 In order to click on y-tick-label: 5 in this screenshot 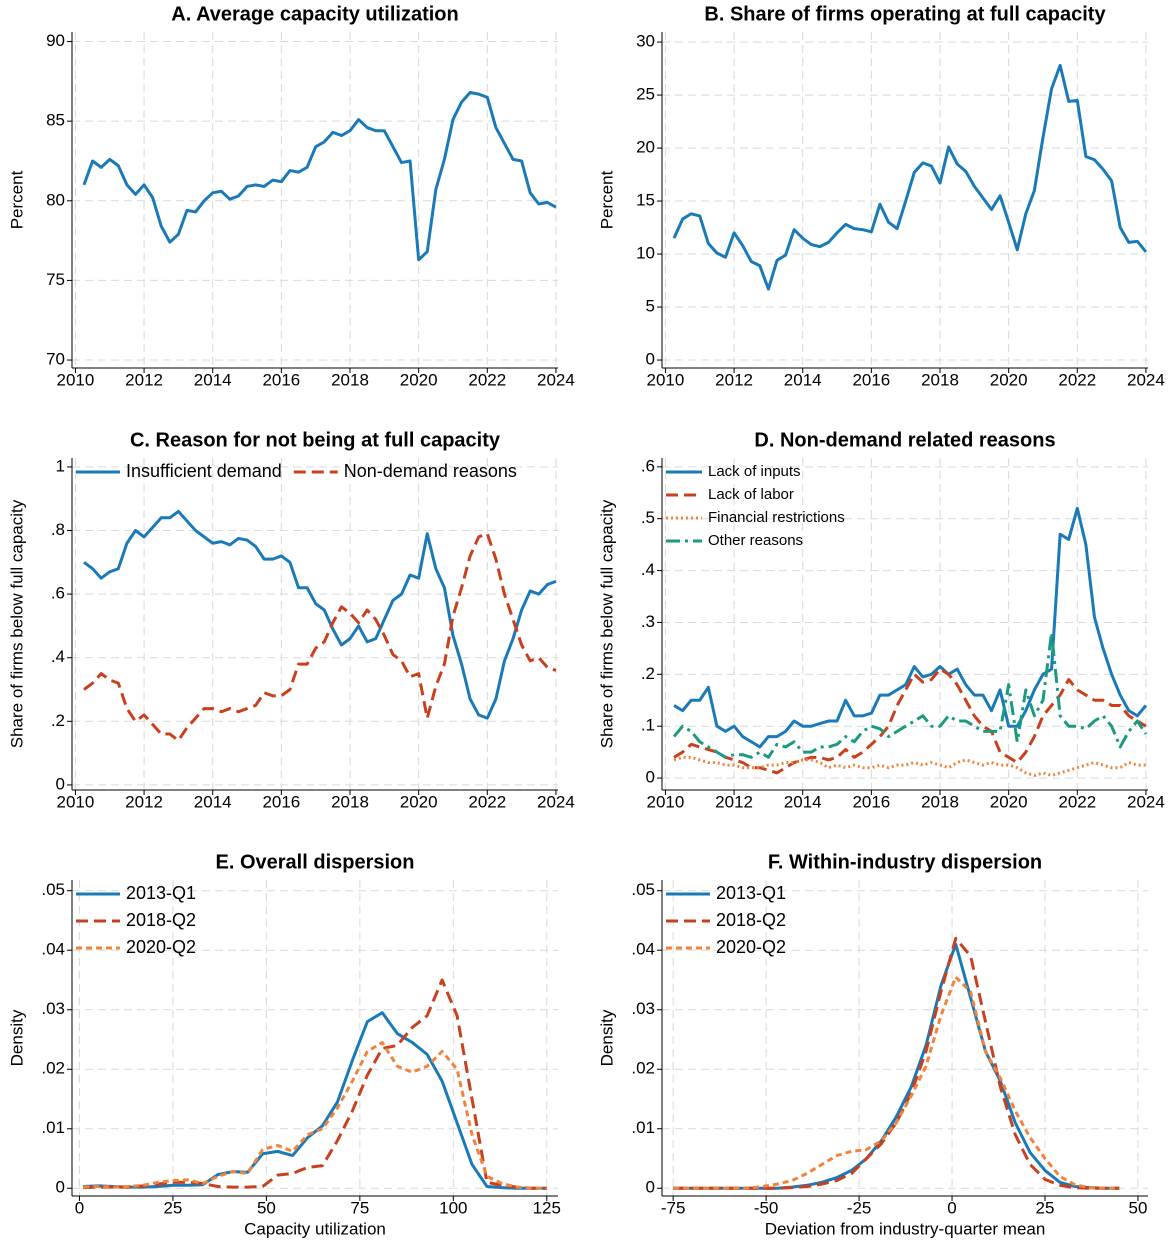, I will do `click(650, 306)`.